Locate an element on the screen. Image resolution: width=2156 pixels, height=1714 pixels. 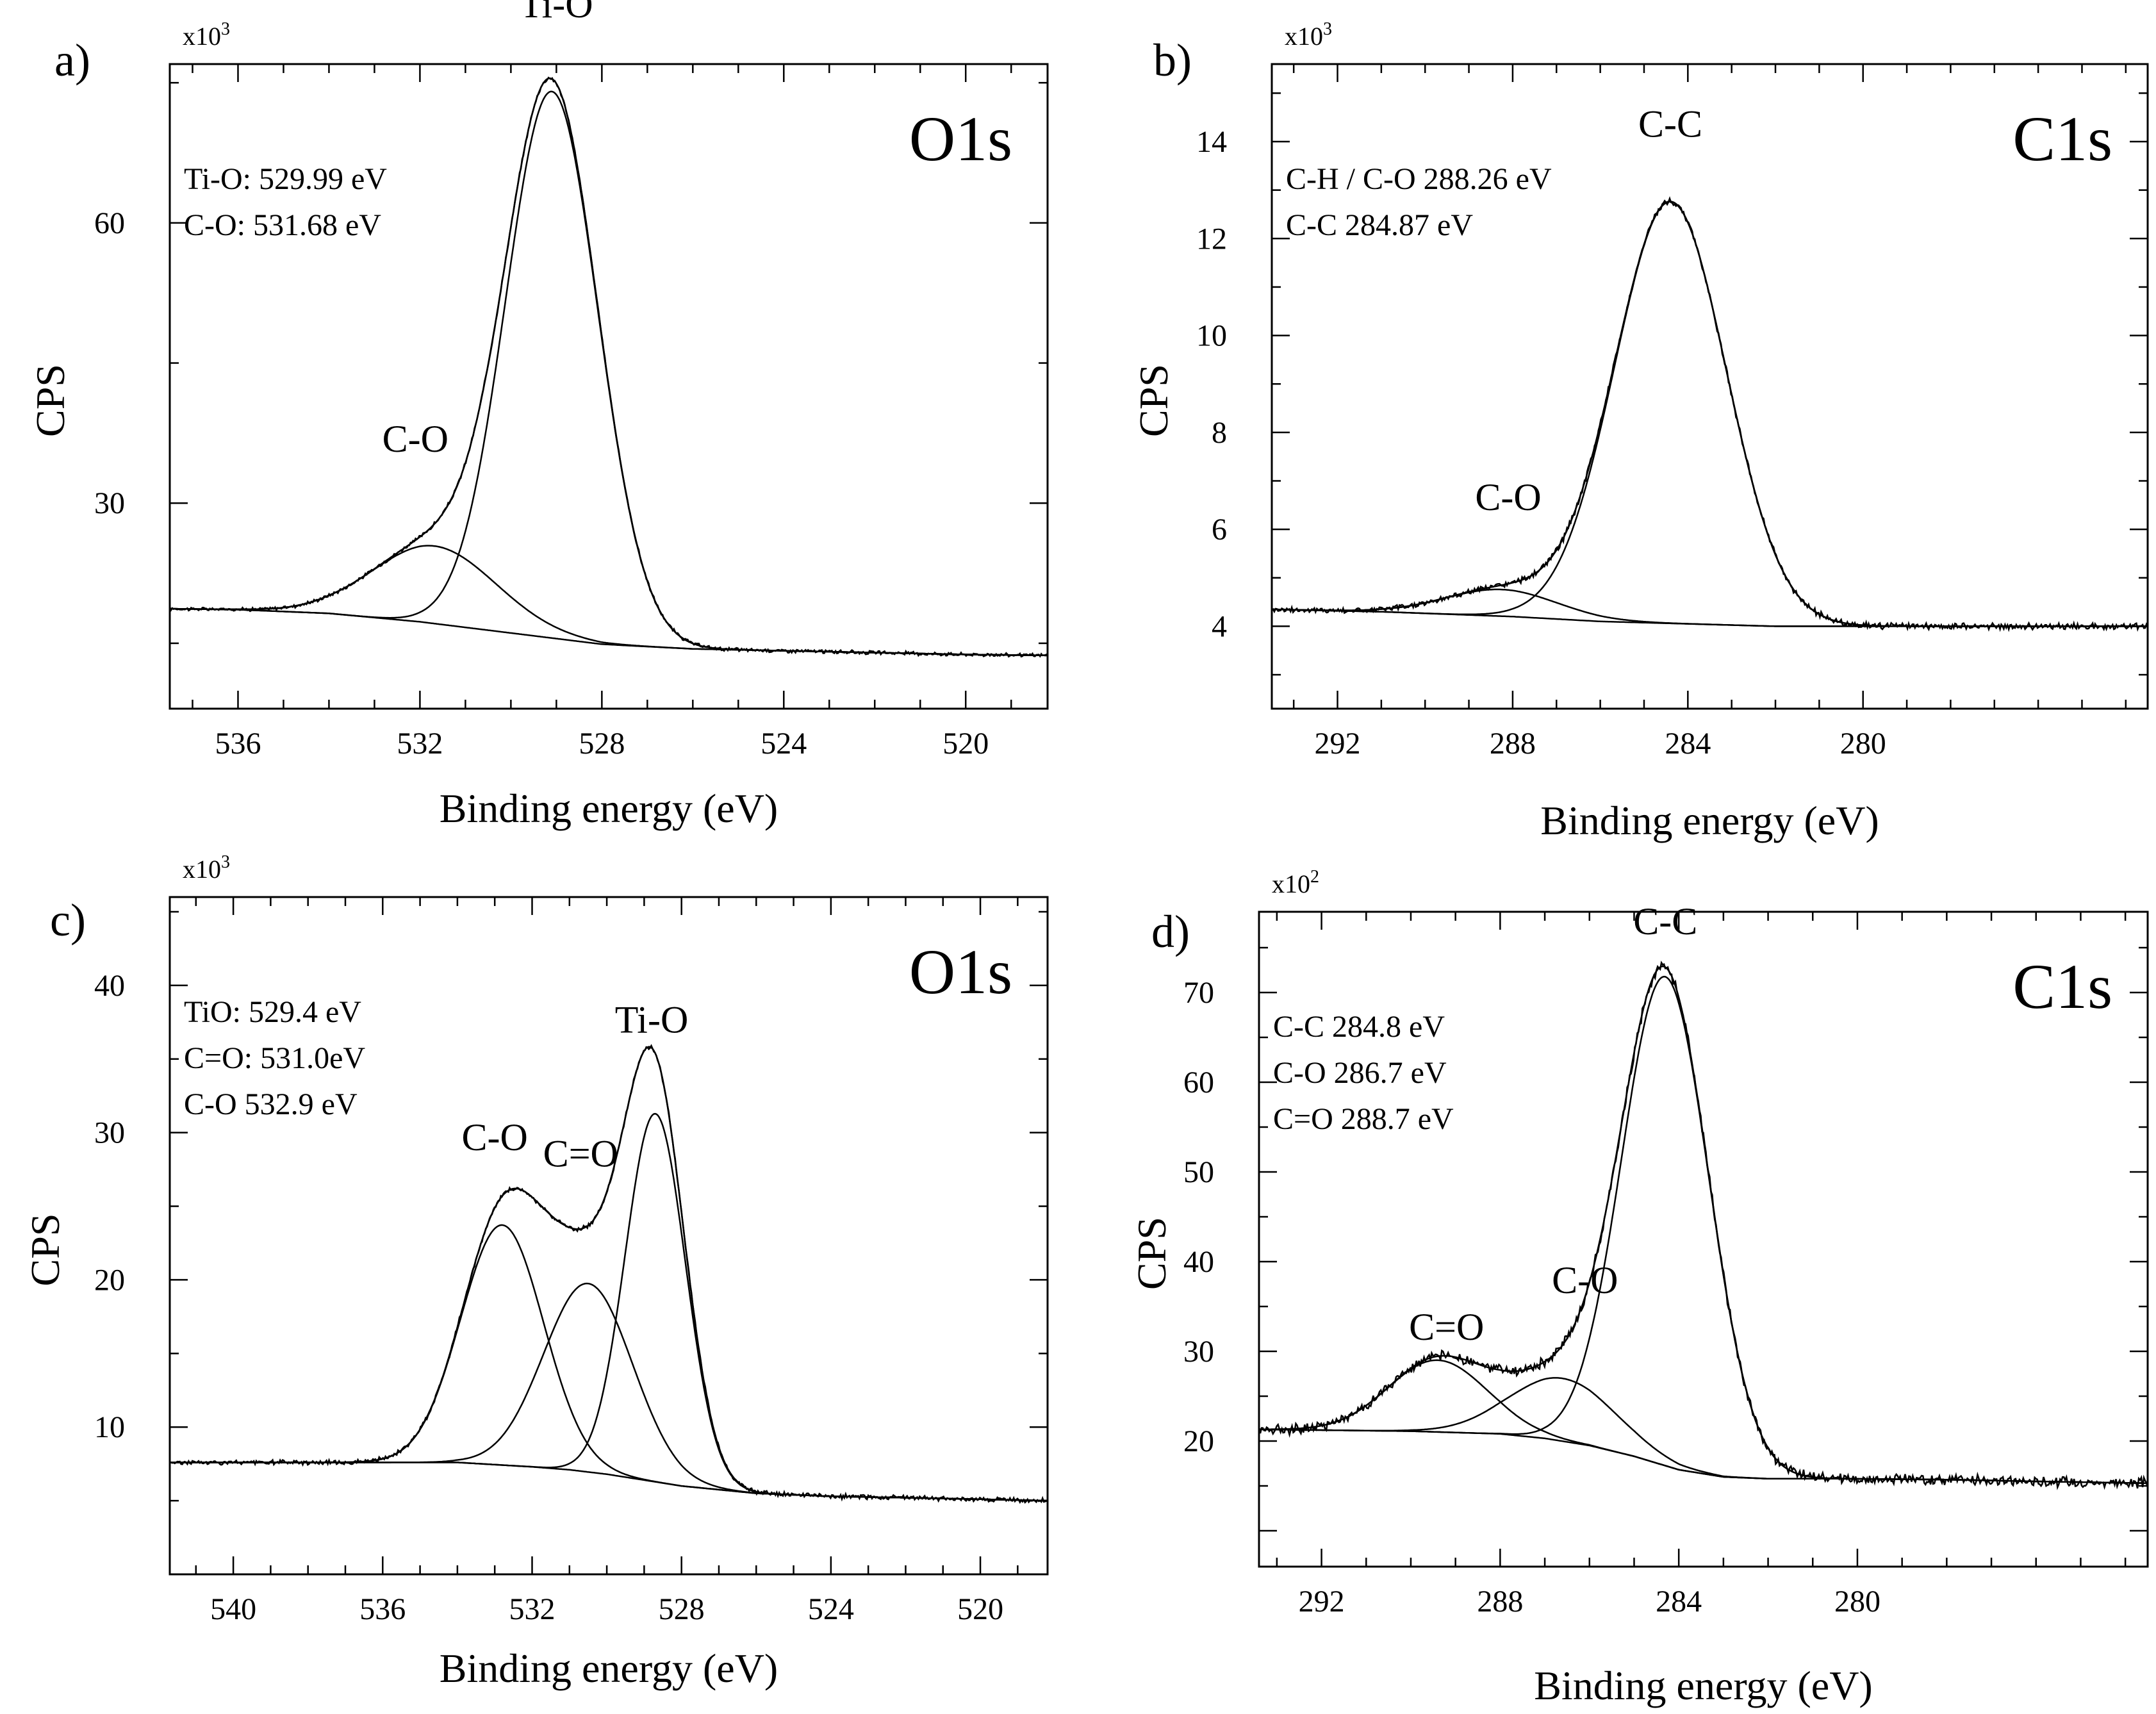
fit-annotation: C-C 284.8 eV is located at coordinates (1359, 1027).